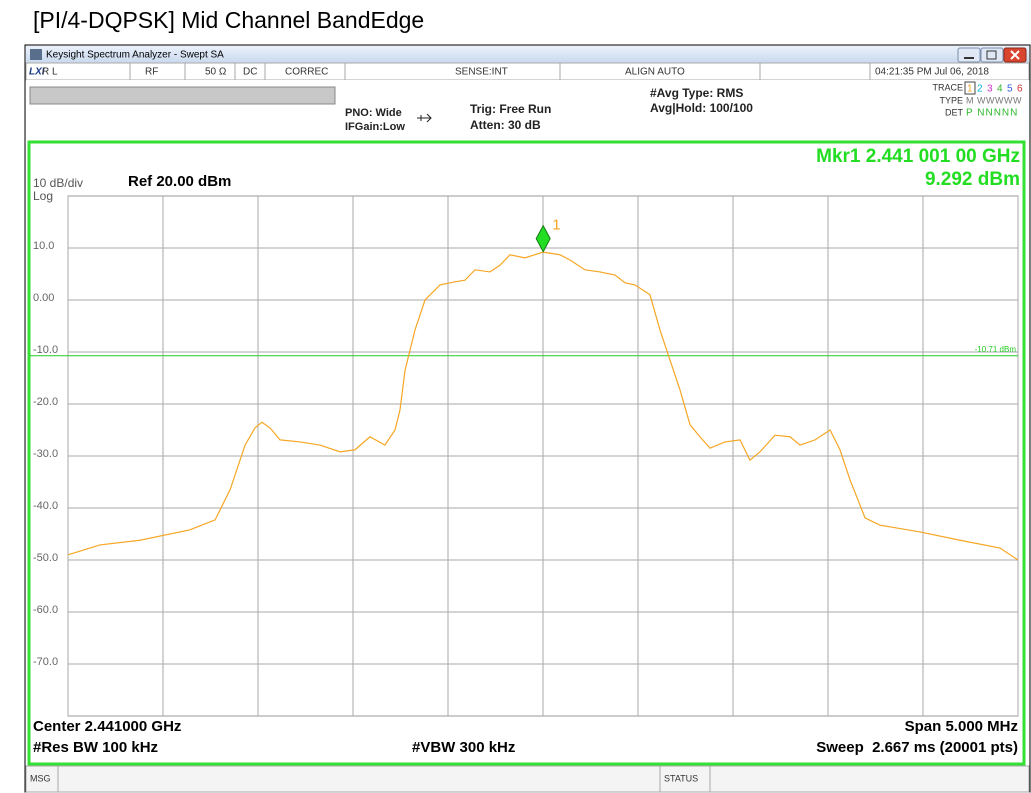 The height and width of the screenshot is (793, 1031). I want to click on trace-box, so click(970, 88).